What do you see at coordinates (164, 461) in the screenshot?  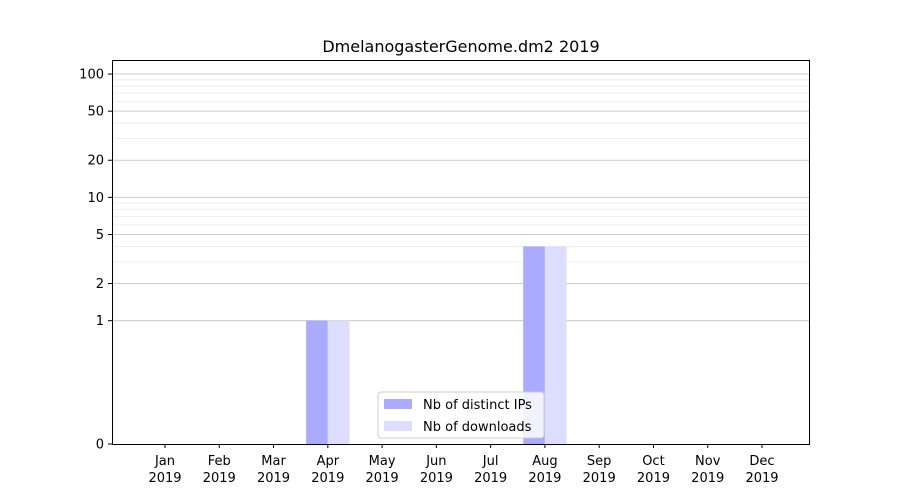 I see `x-tick-label-month: Jan` at bounding box center [164, 461].